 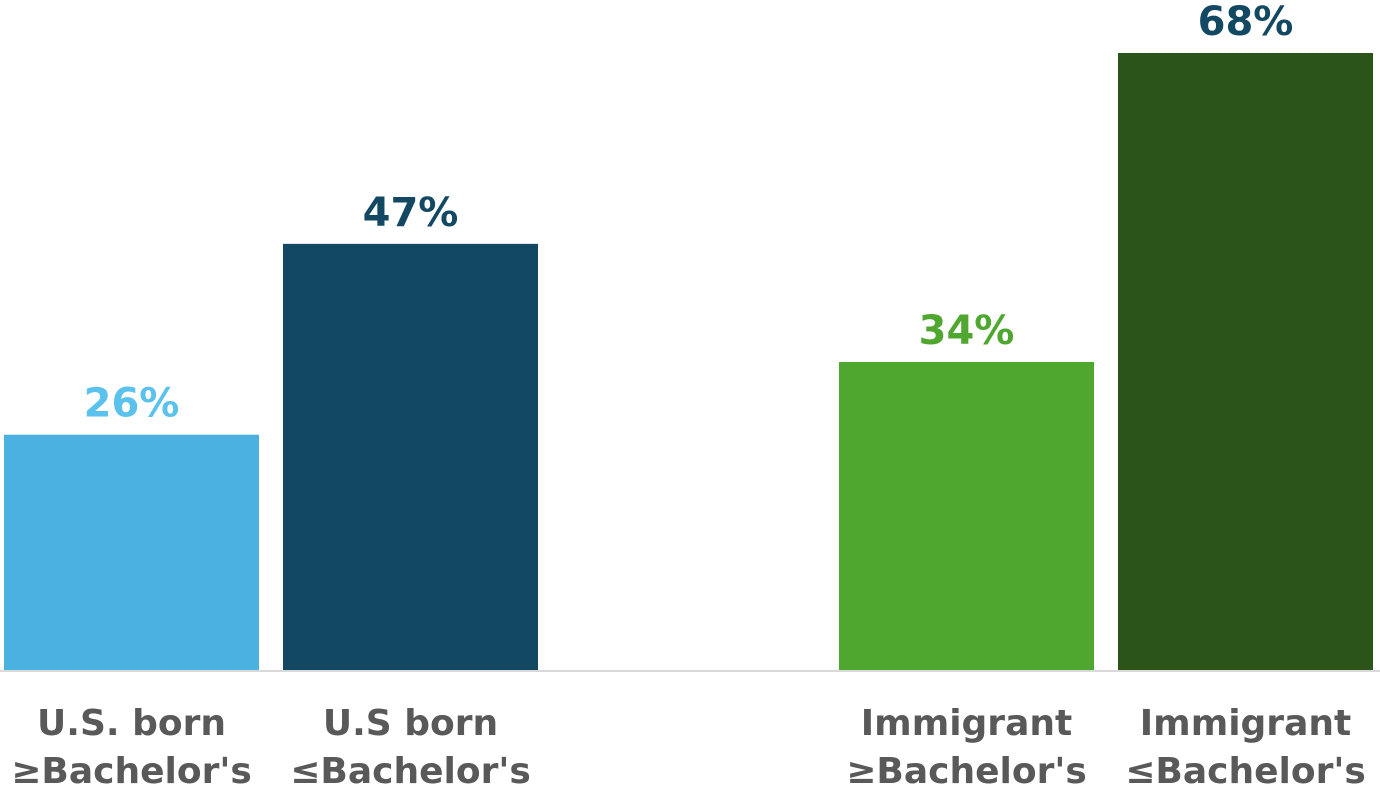 I want to click on value-label-3: 34%, so click(x=967, y=331).